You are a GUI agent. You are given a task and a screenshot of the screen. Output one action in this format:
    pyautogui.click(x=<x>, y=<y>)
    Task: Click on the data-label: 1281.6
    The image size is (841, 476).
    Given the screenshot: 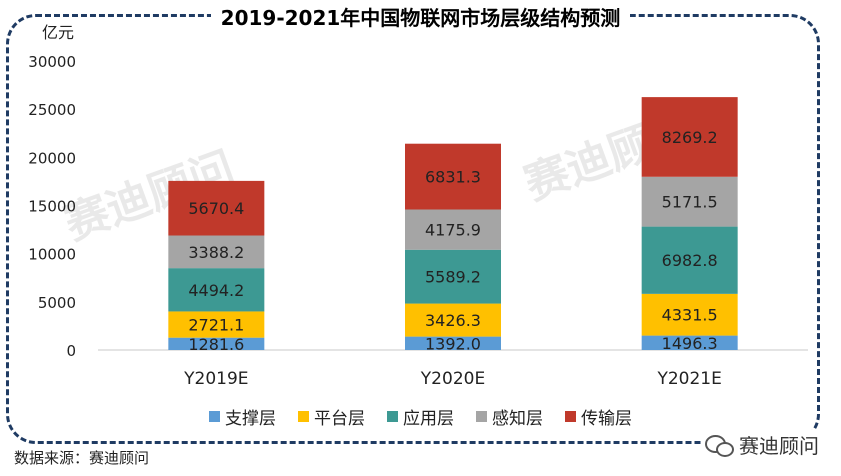 What is the action you would take?
    pyautogui.click(x=216, y=344)
    